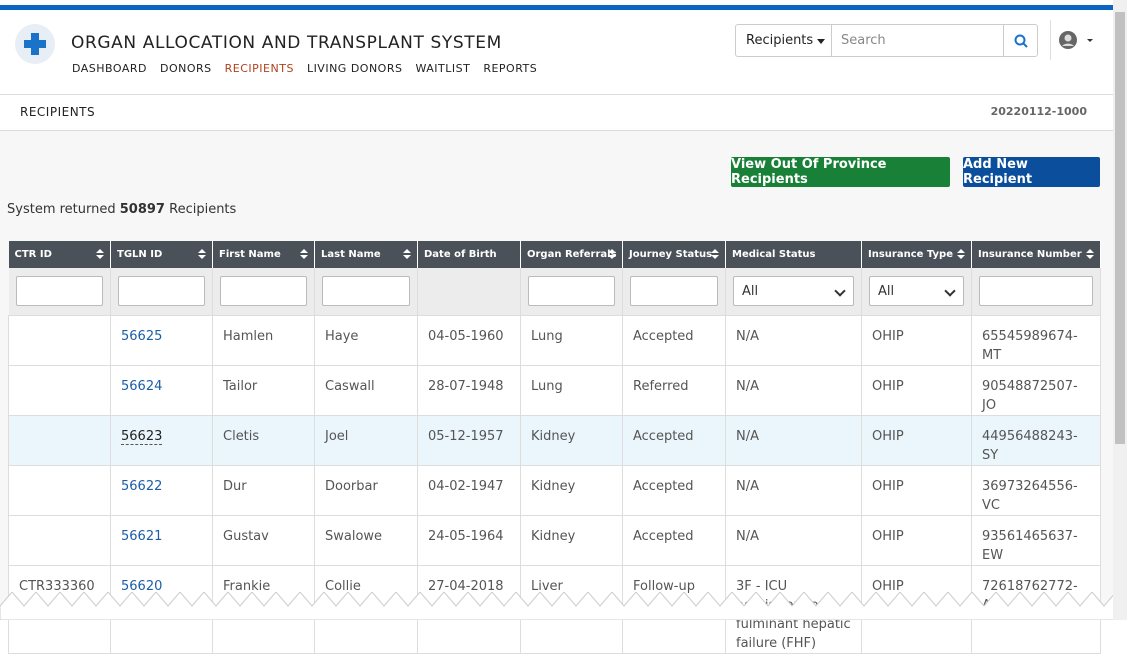 The width and height of the screenshot is (1127, 654). What do you see at coordinates (661, 386) in the screenshot?
I see `cell-text: Referred` at bounding box center [661, 386].